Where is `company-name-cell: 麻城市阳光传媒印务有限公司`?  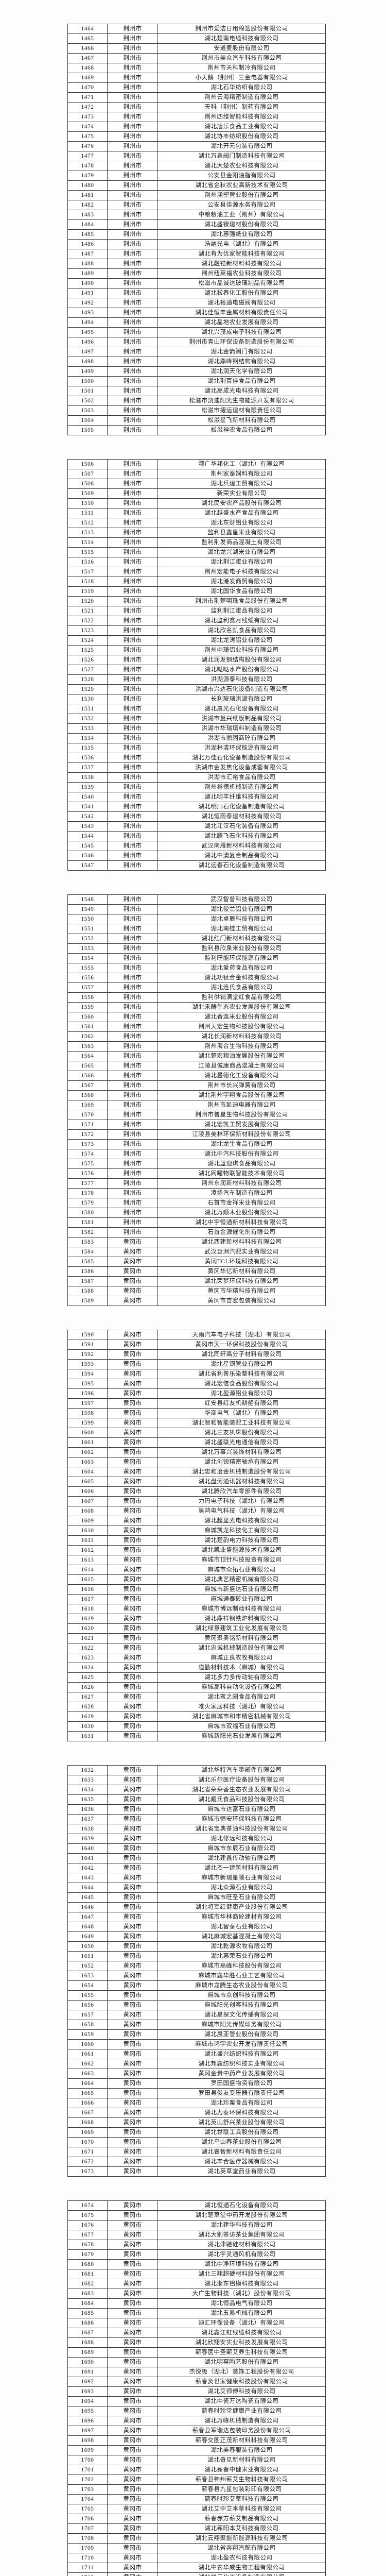 company-name-cell: 麻城市阳光传媒印务有限公司 is located at coordinates (242, 2025).